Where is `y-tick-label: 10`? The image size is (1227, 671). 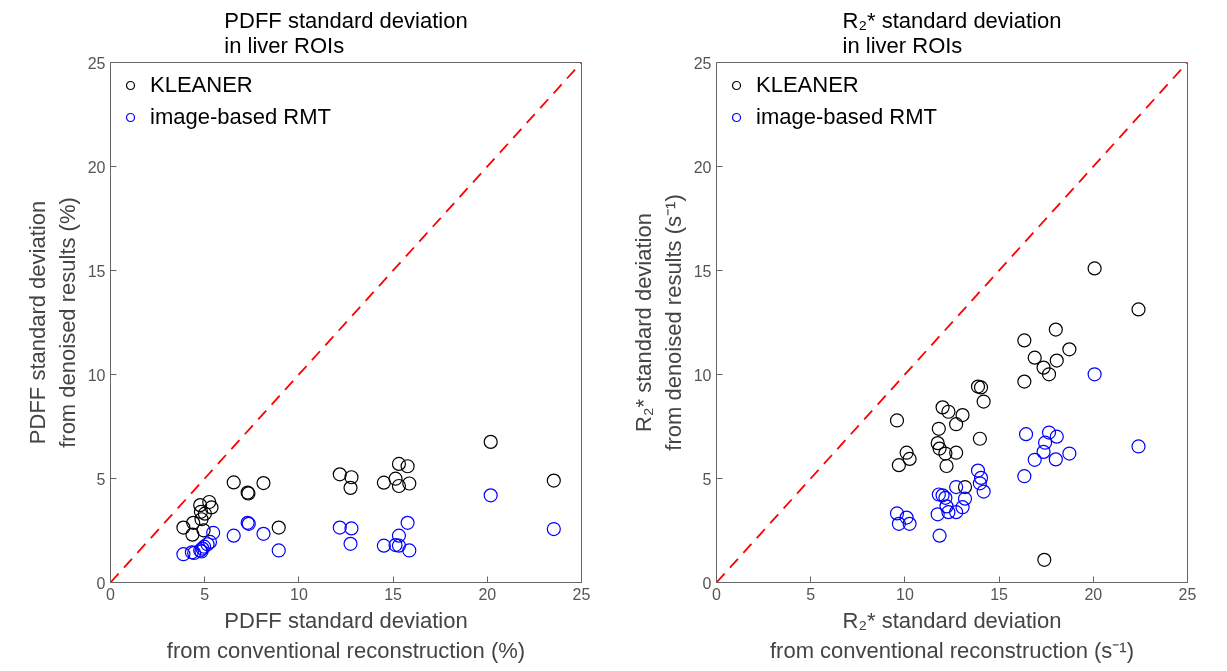 y-tick-label: 10 is located at coordinates (96, 375).